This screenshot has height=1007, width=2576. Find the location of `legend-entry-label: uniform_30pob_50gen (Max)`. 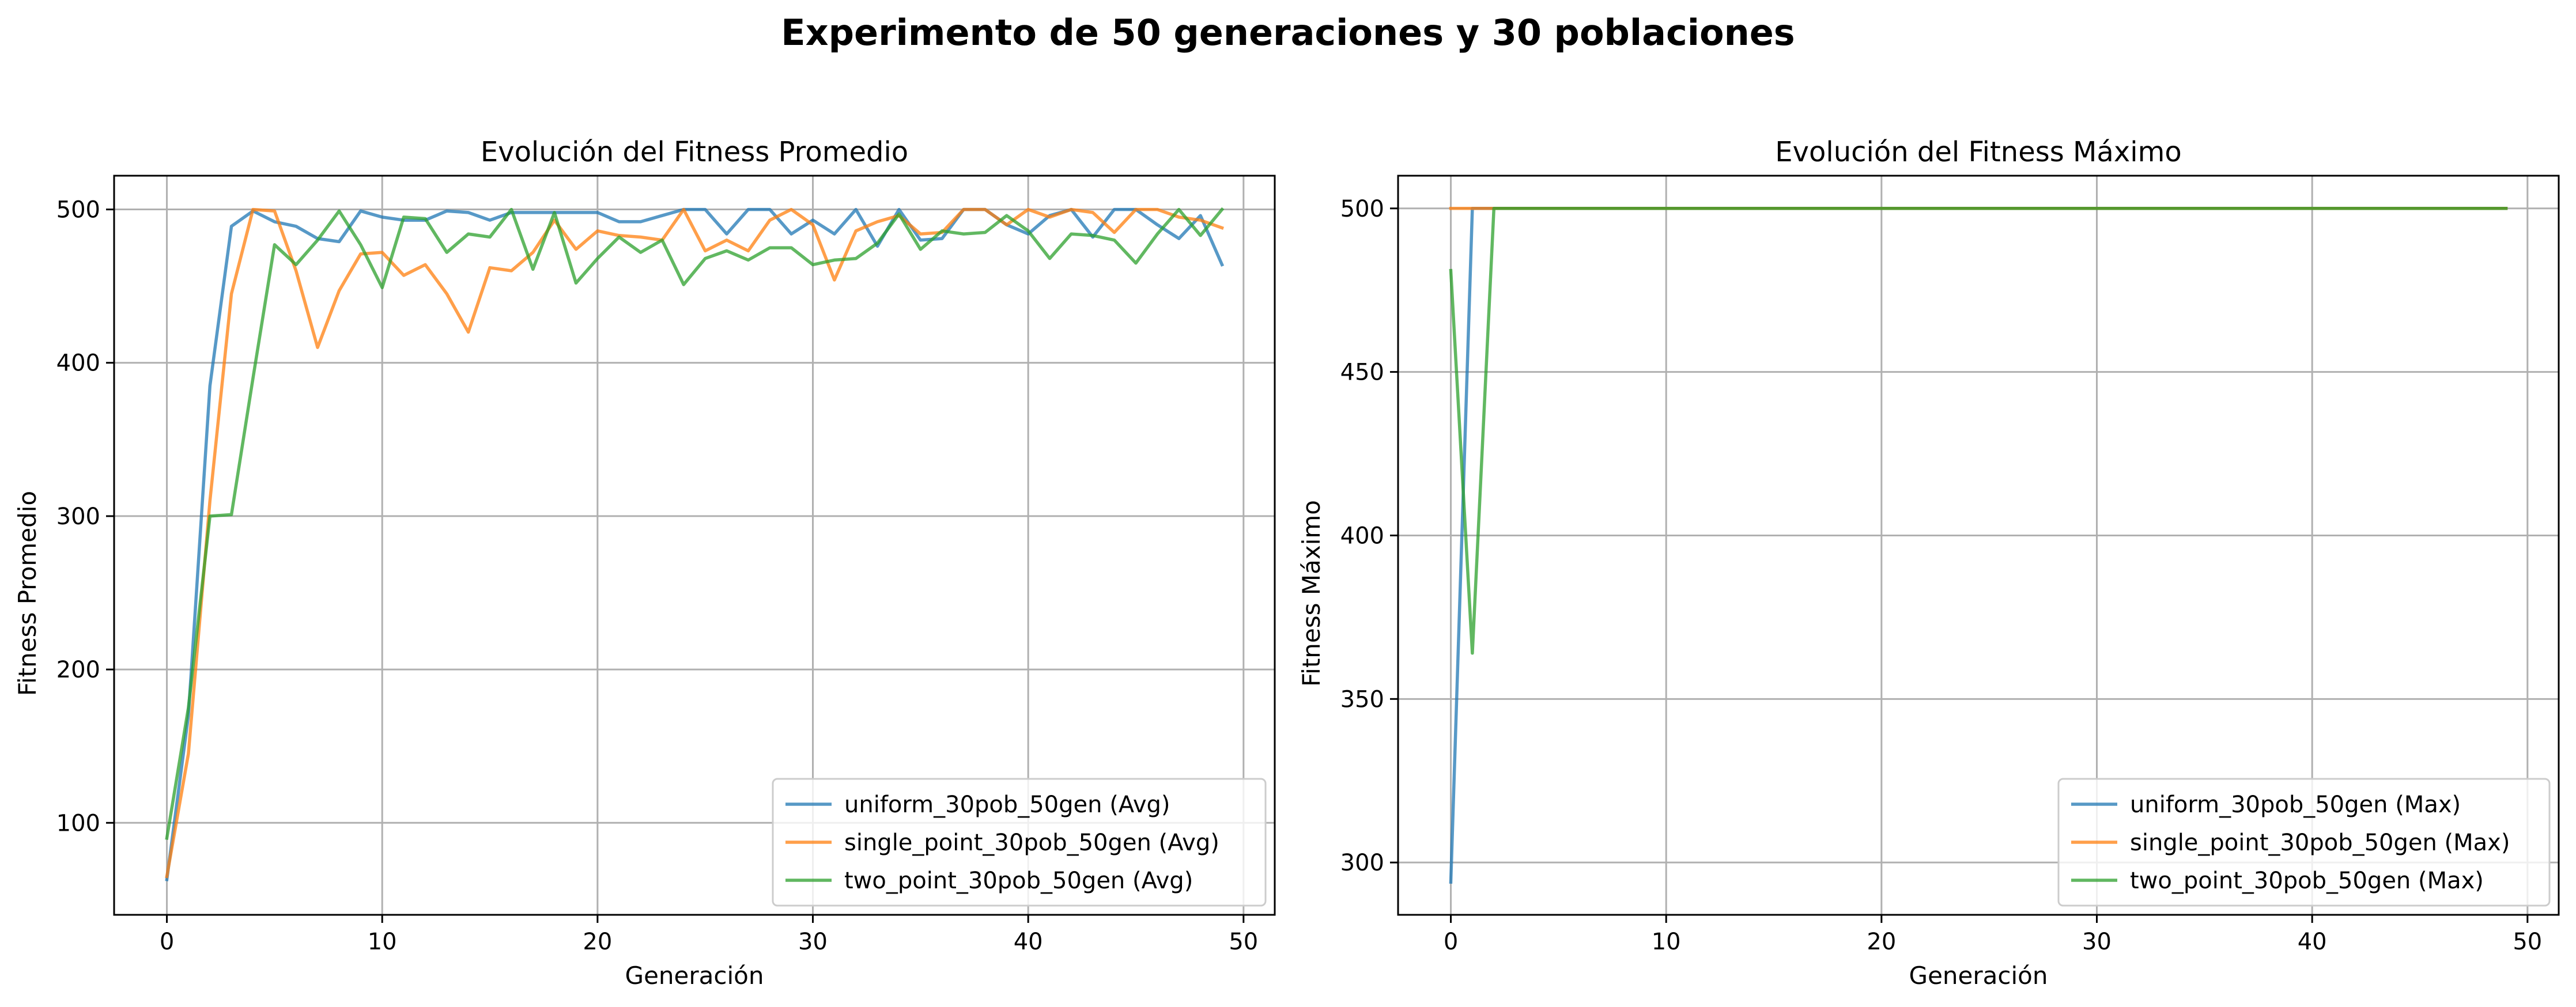

legend-entry-label: uniform_30pob_50gen (Max) is located at coordinates (2295, 805).